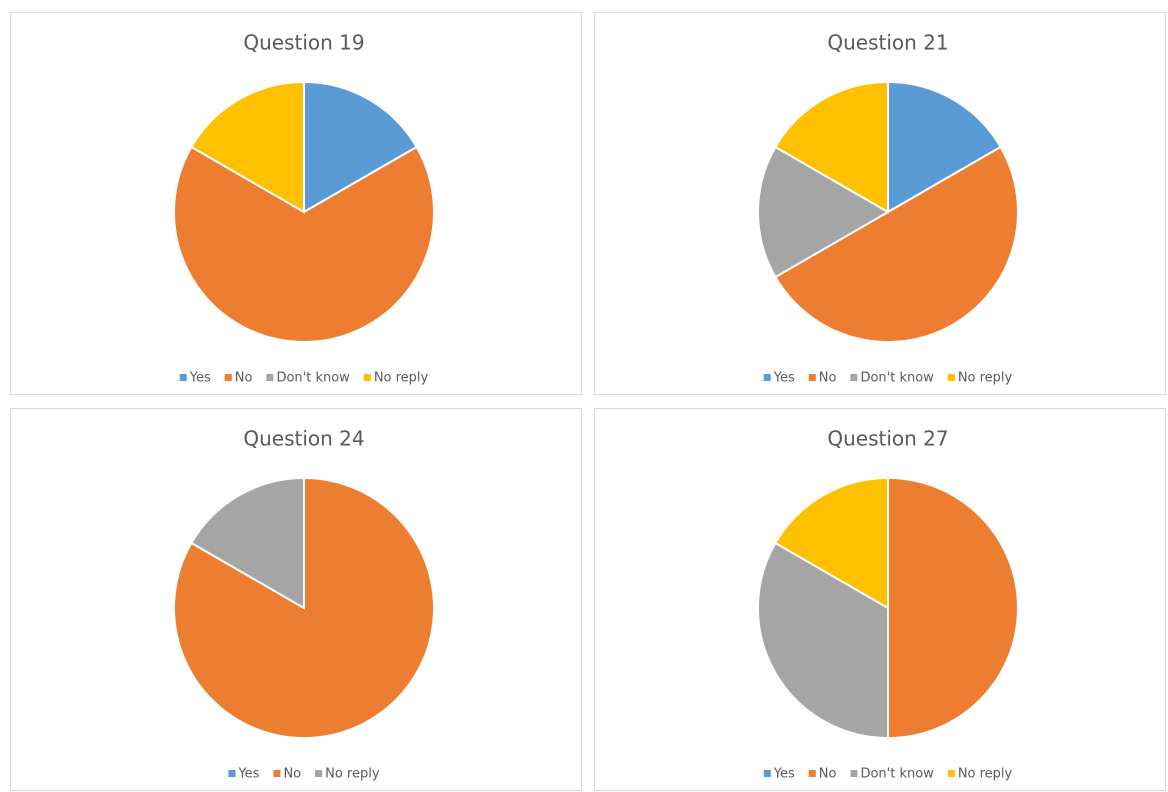 The width and height of the screenshot is (1168, 792). Describe the element at coordinates (887, 439) in the screenshot. I see `chart-title: Question 27` at that location.